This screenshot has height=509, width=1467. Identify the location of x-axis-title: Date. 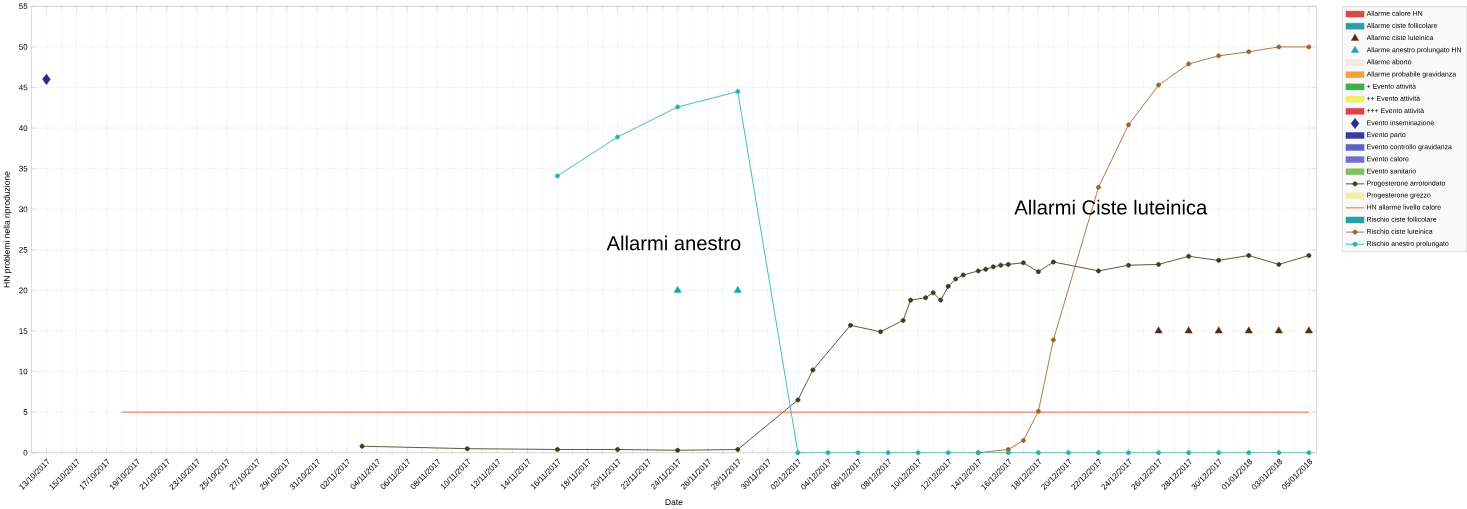
(674, 502).